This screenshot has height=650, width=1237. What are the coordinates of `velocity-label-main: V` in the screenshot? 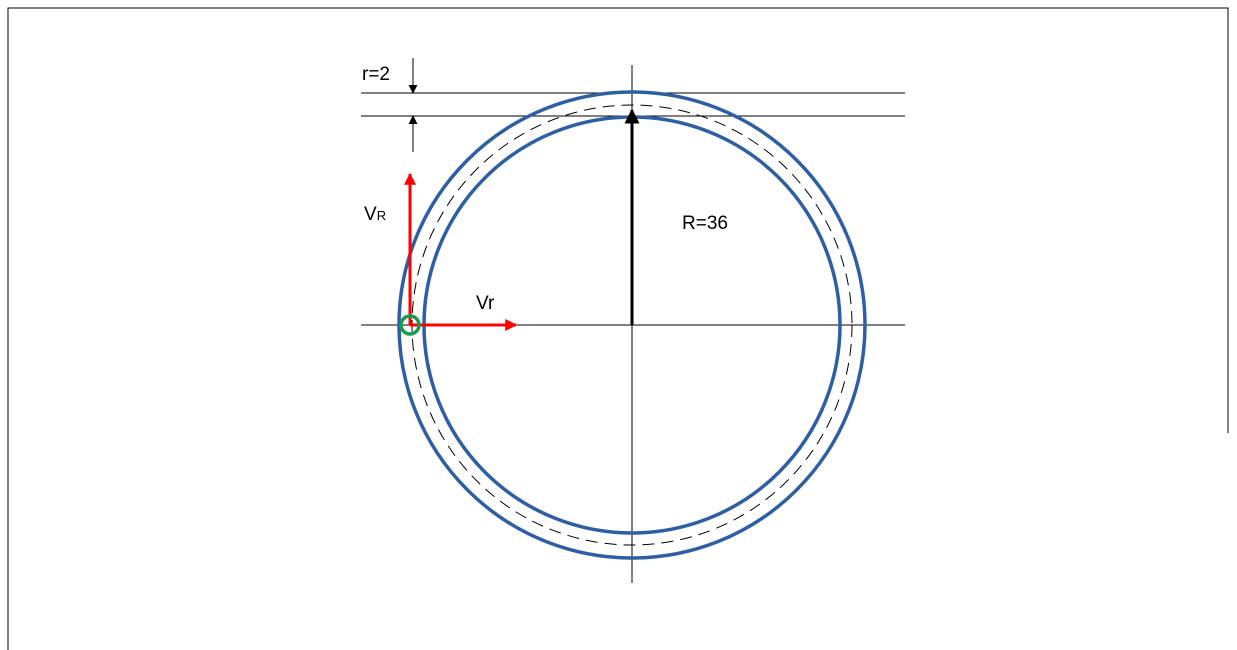 It's located at (370, 214).